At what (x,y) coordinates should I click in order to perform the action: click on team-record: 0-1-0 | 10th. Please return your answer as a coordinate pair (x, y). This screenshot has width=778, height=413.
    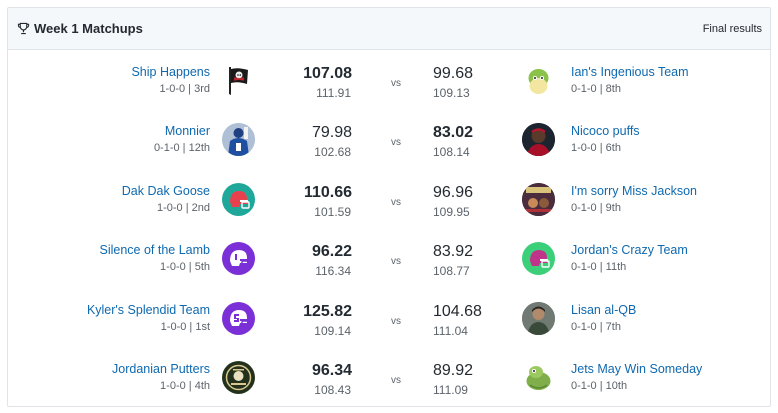
    Looking at the image, I should click on (599, 386).